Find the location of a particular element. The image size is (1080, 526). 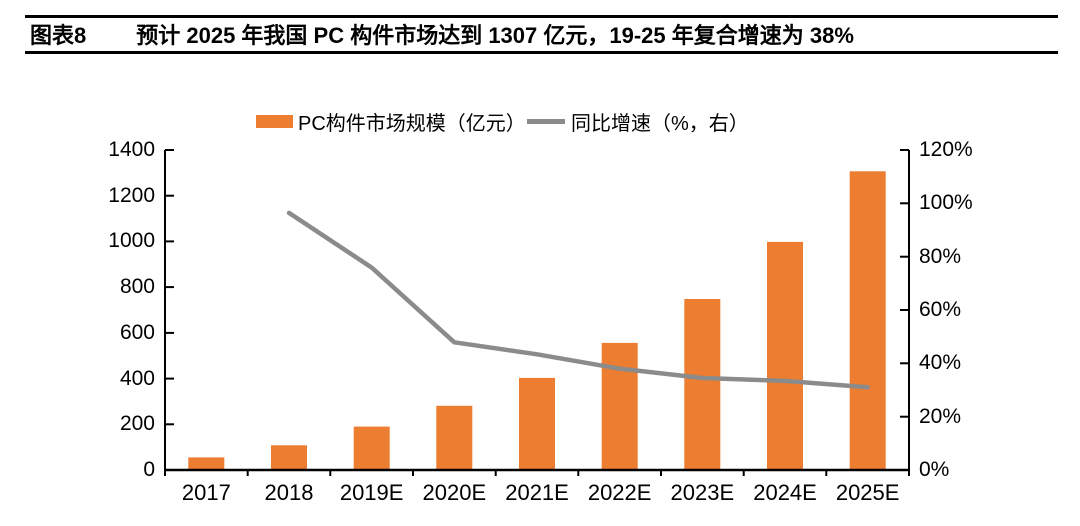

bar-2020E is located at coordinates (454, 437).